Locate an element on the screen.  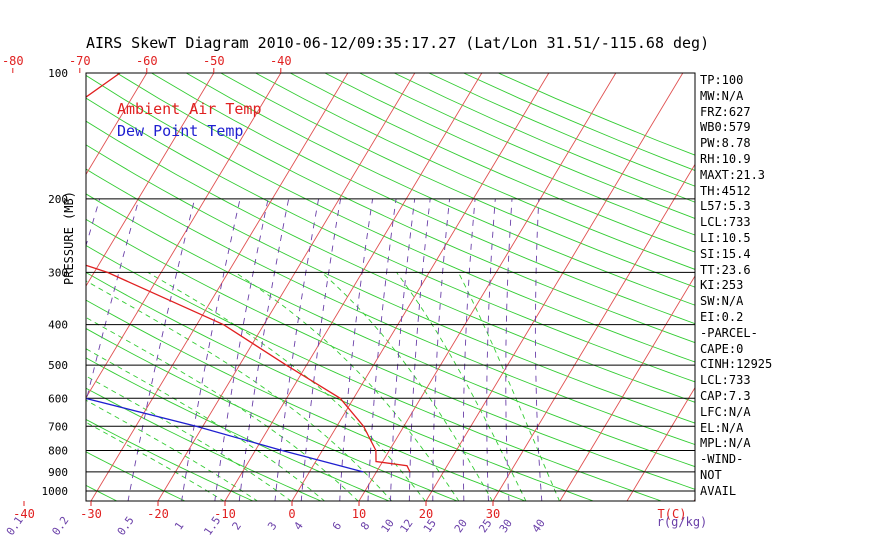
mixing-ratio-label: 8 is located at coordinates (365, 526).